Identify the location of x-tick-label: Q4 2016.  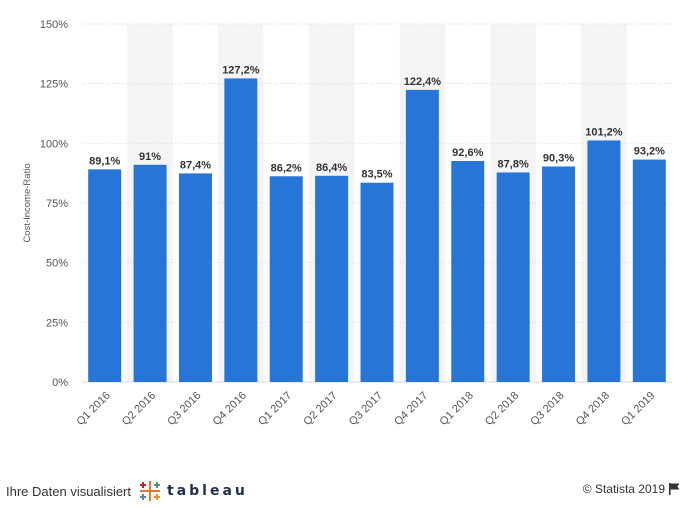
(230, 409).